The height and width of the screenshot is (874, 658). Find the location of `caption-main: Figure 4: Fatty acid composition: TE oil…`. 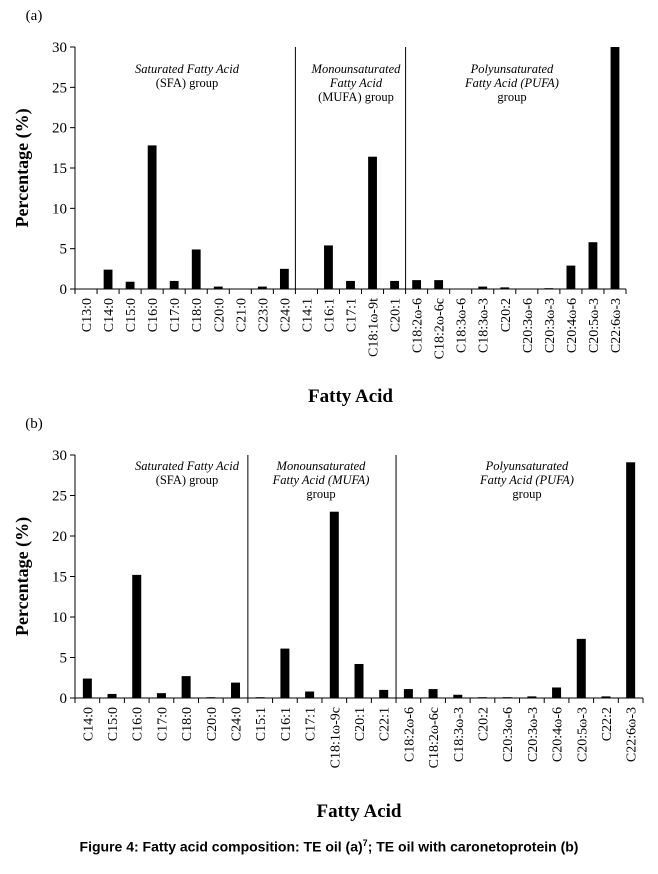

caption-main: Figure 4: Fatty acid composition: TE oil… is located at coordinates (221, 846).